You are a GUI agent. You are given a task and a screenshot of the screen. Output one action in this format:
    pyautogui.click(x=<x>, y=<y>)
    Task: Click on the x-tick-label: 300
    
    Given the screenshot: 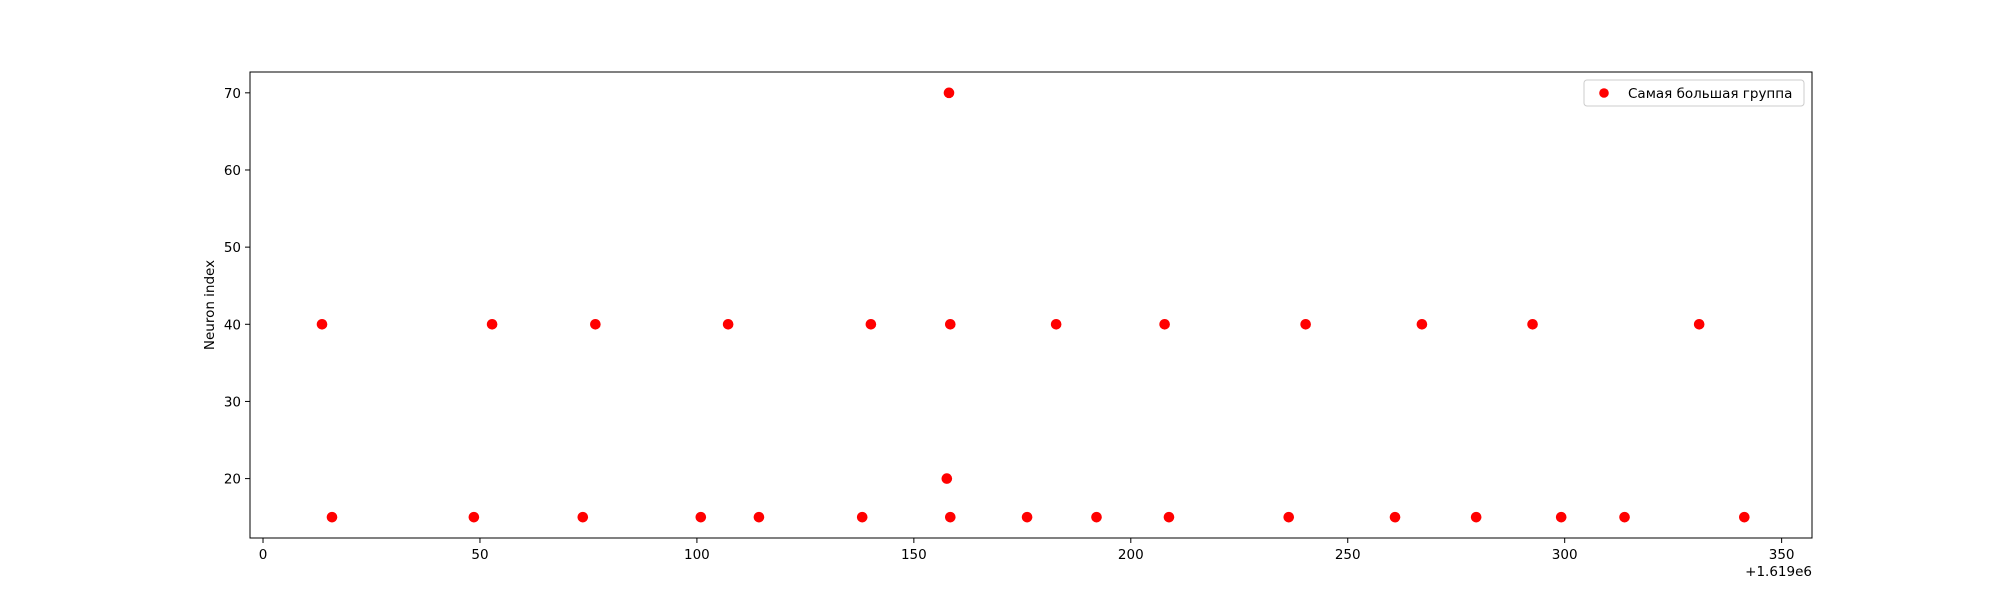 What is the action you would take?
    pyautogui.click(x=1565, y=555)
    